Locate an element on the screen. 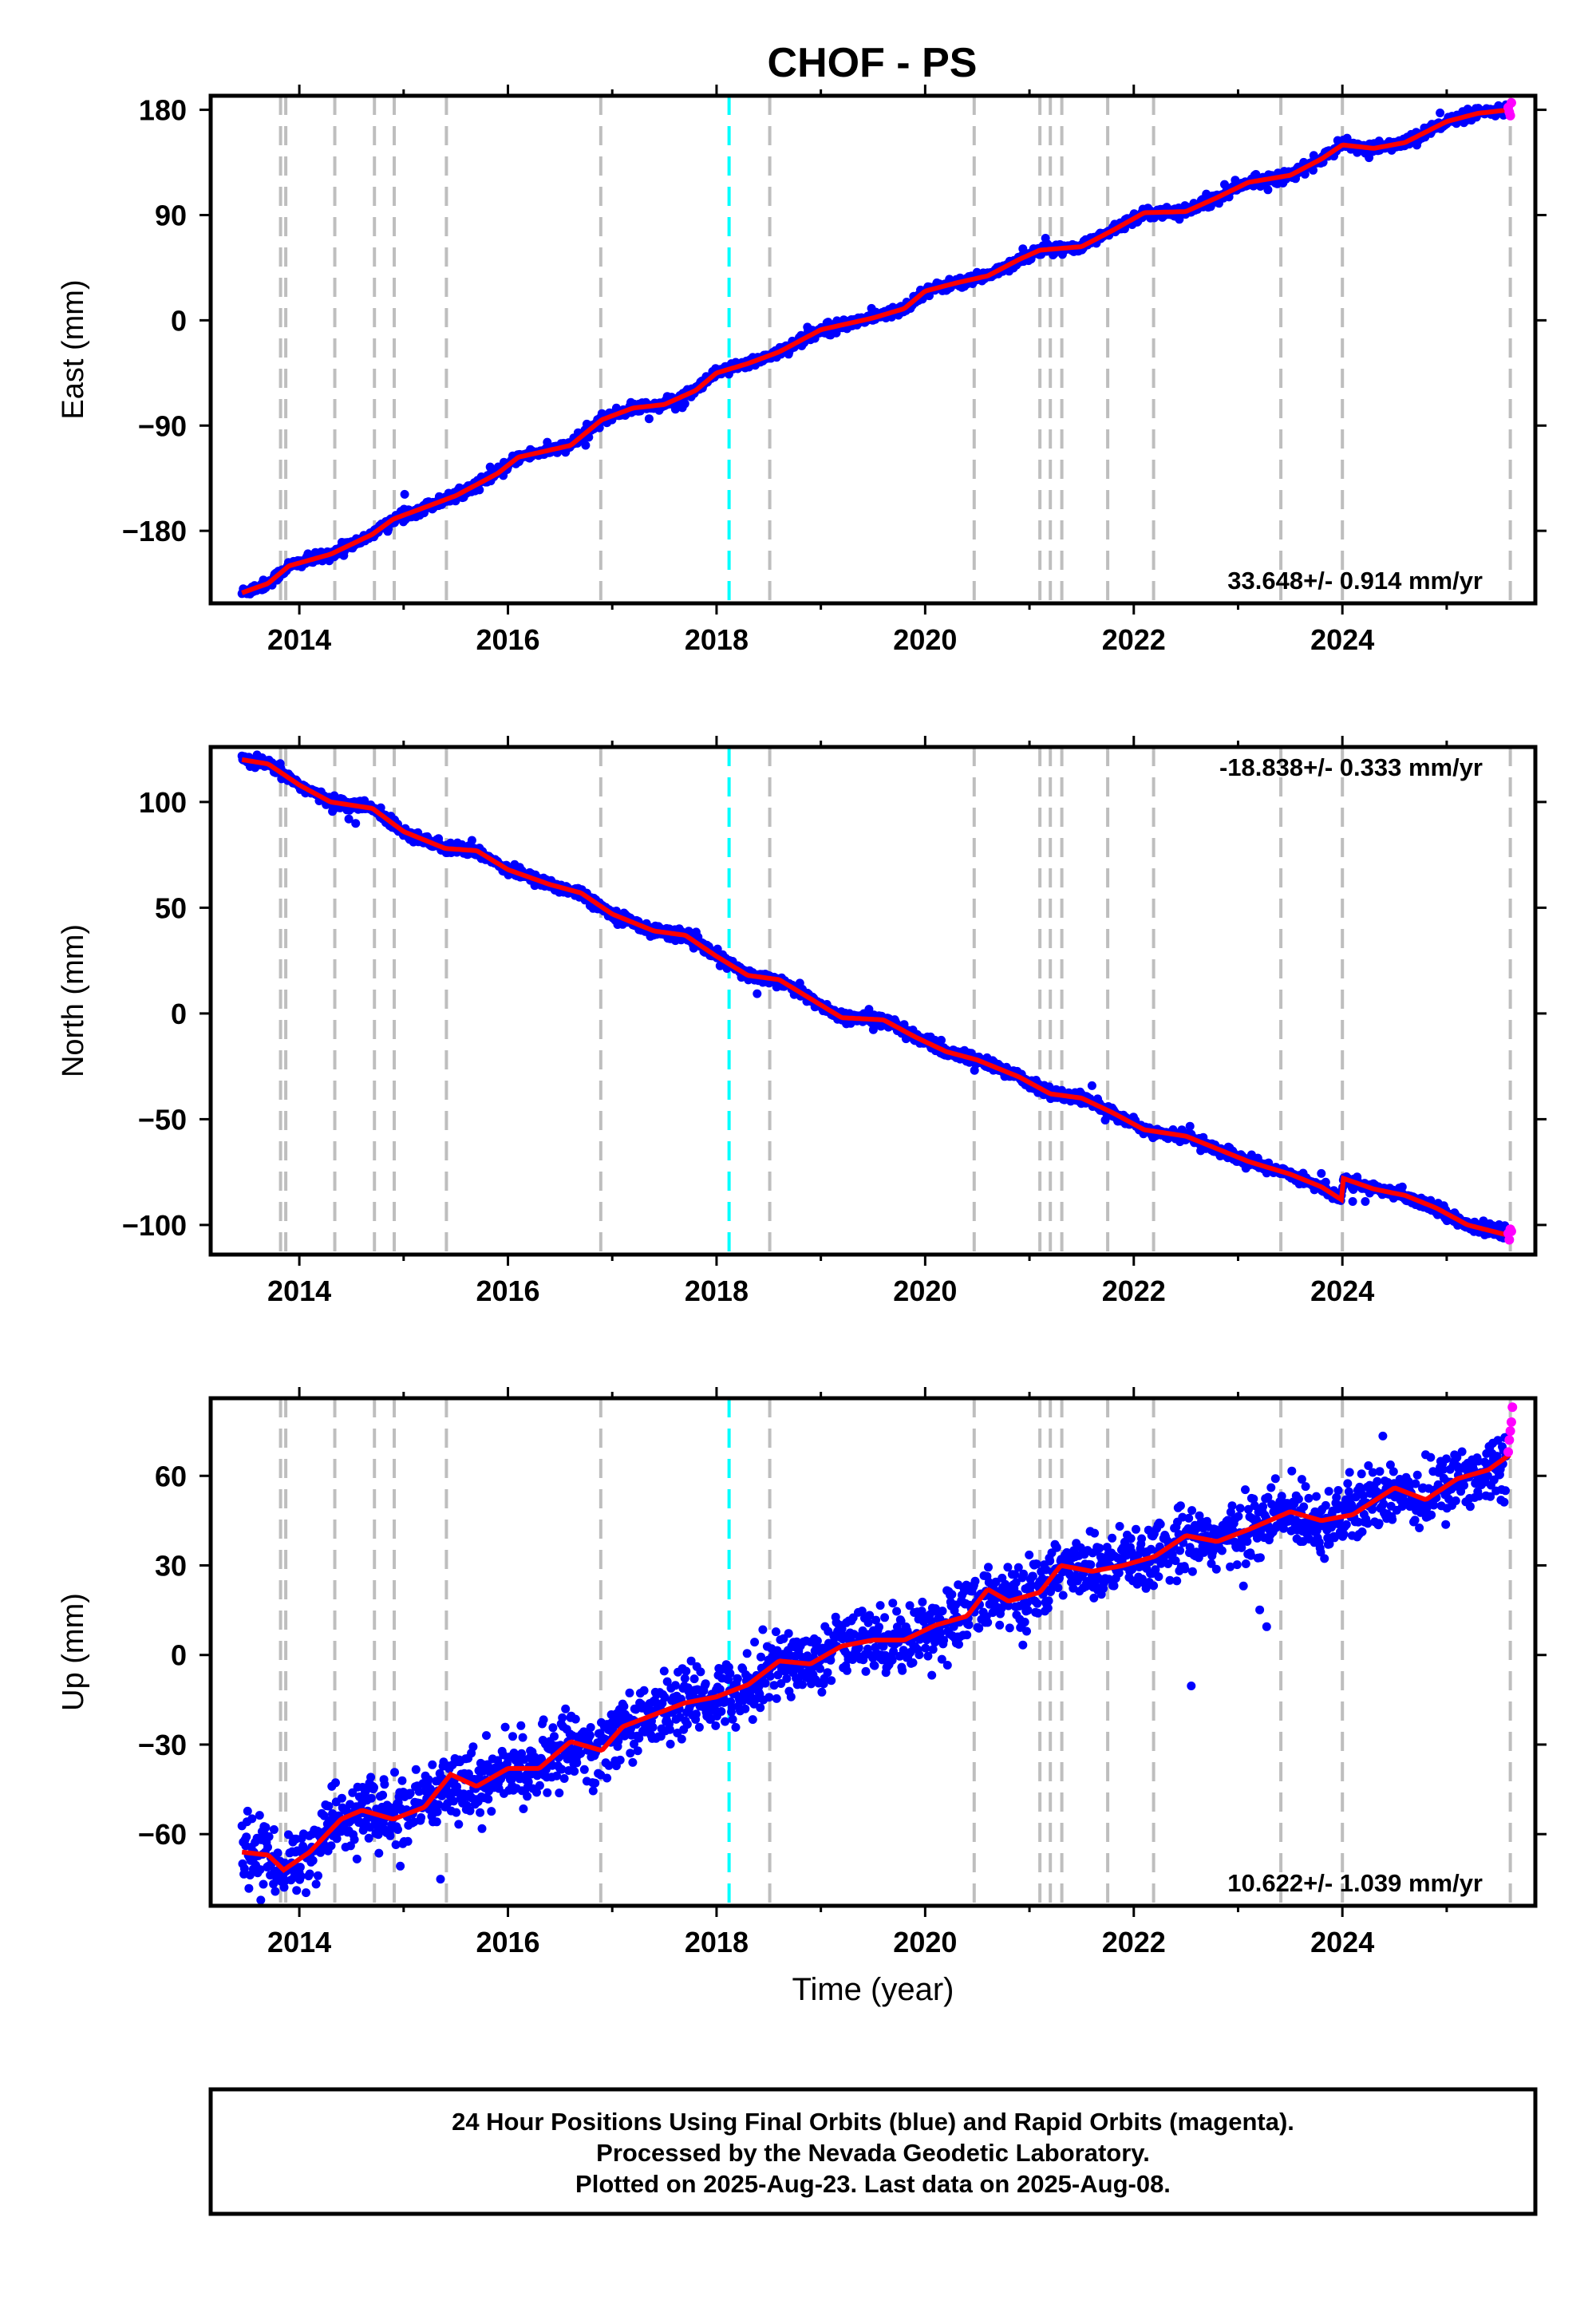  y-tick-label: 90 is located at coordinates (171, 215).